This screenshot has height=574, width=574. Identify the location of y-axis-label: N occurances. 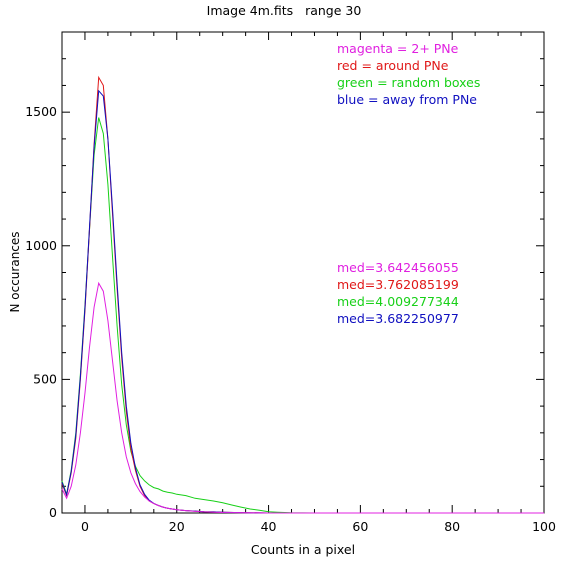
(15, 271).